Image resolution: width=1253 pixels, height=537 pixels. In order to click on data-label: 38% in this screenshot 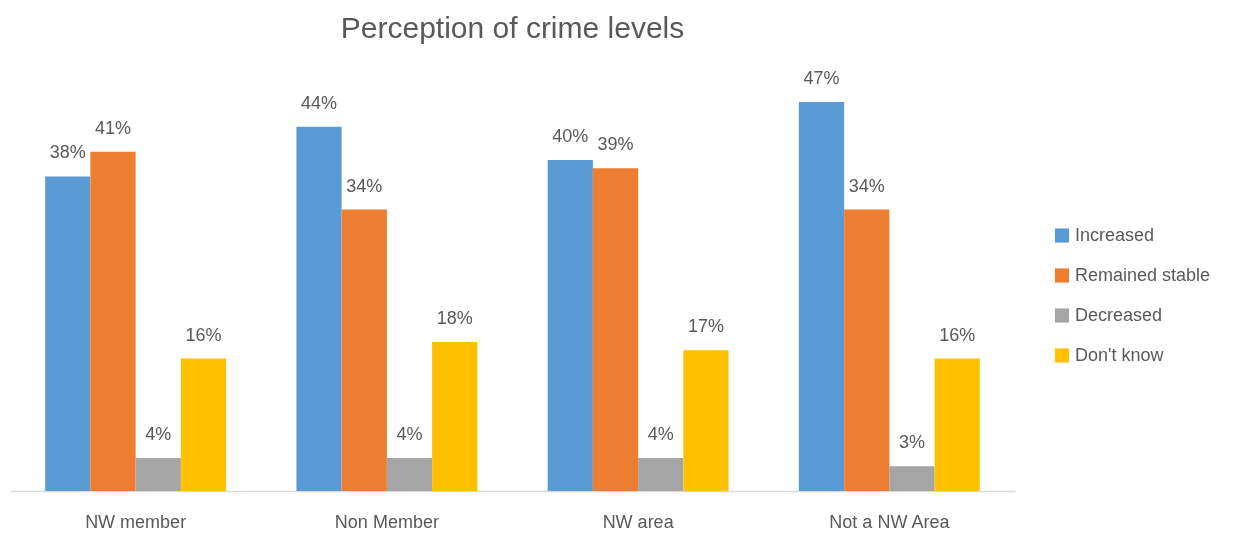, I will do `click(67, 152)`.